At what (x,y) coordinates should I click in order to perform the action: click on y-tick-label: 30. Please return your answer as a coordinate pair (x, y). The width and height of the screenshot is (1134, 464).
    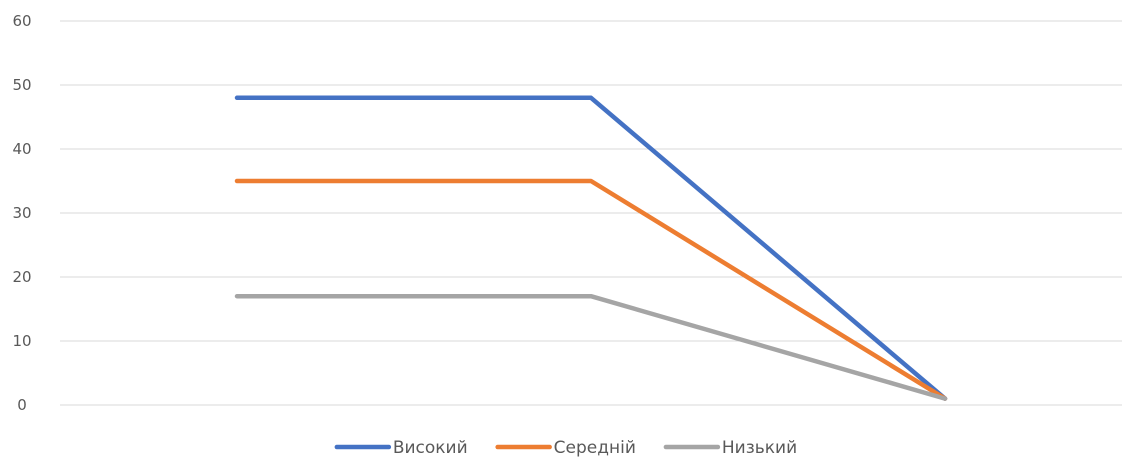
    Looking at the image, I should click on (21, 213).